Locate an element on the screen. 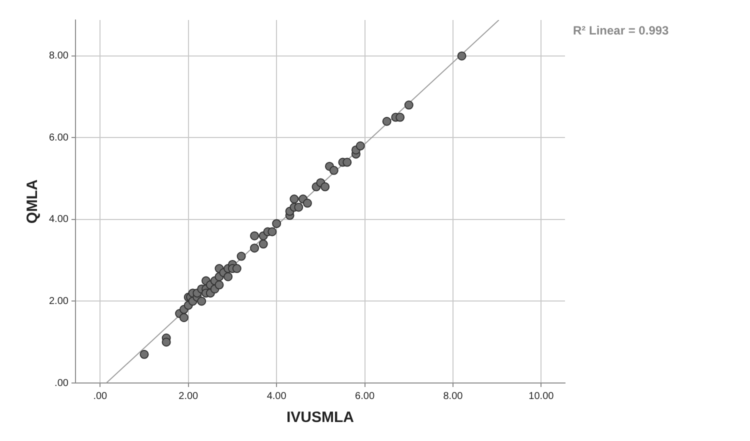 This screenshot has width=750, height=441. x-axis-title: IVUSMLA is located at coordinates (320, 417).